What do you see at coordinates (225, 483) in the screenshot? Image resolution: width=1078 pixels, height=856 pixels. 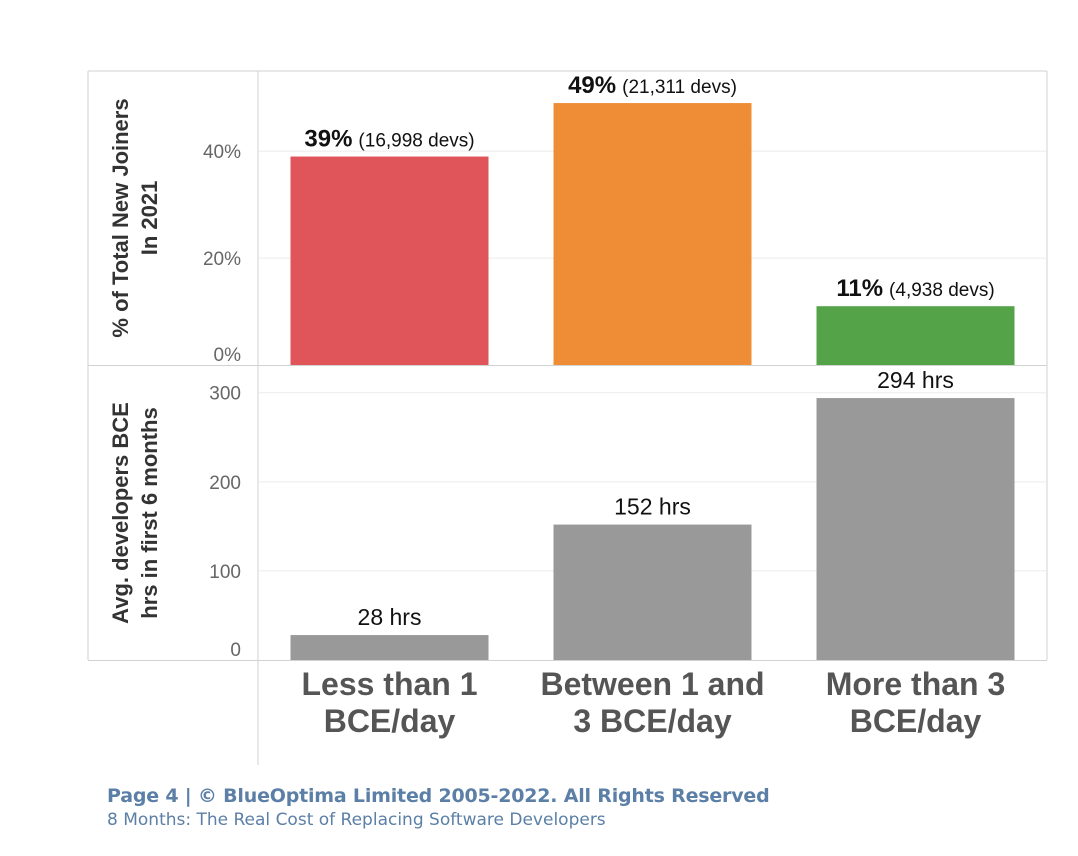 I see `y-tick-label: 200` at bounding box center [225, 483].